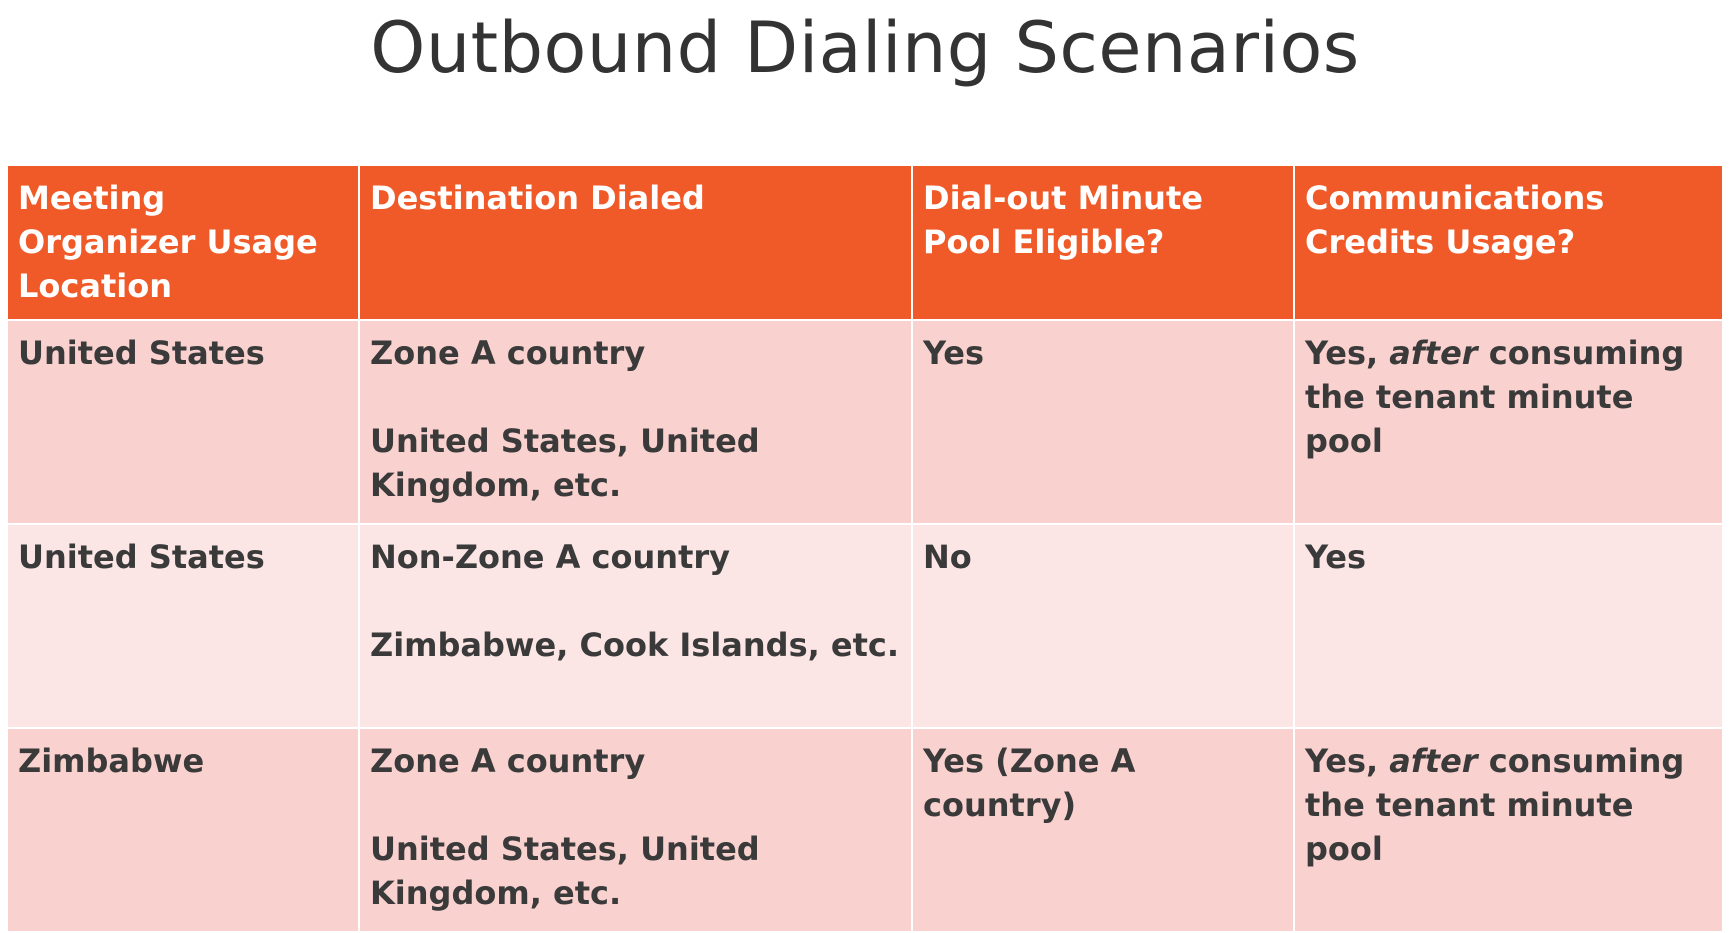 Image resolution: width=1730 pixels, height=933 pixels. I want to click on header-destination-dialed: Destination Dialed, so click(636, 243).